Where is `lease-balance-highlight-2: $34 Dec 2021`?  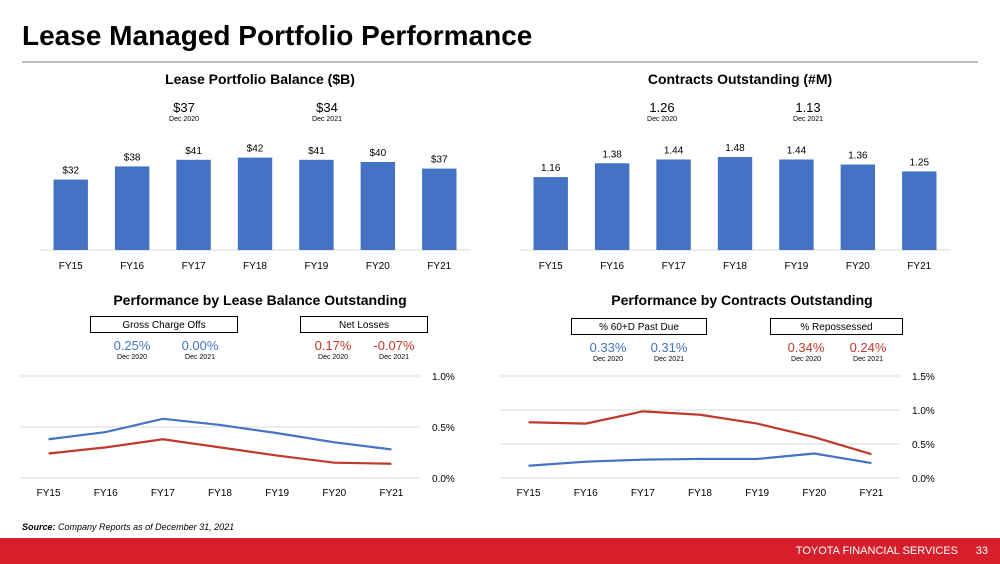 lease-balance-highlight-2: $34 Dec 2021 is located at coordinates (327, 111).